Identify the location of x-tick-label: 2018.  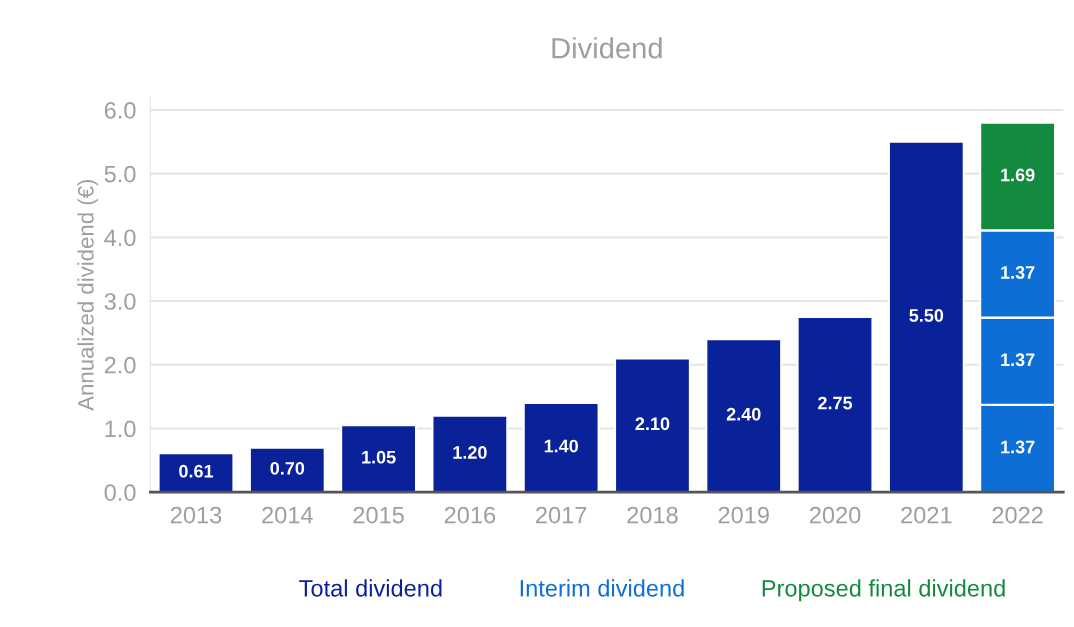
(652, 515).